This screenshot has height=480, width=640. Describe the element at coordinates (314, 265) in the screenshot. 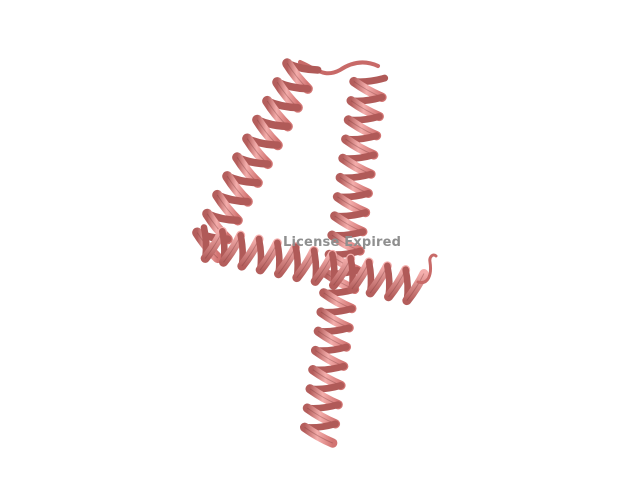

I see `helix-horizontal` at that location.